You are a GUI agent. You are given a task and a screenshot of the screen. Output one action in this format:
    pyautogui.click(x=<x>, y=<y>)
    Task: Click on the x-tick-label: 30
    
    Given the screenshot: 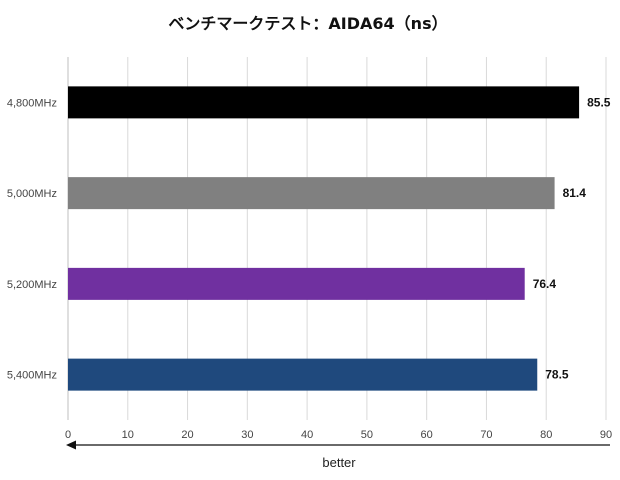 What is the action you would take?
    pyautogui.click(x=247, y=435)
    